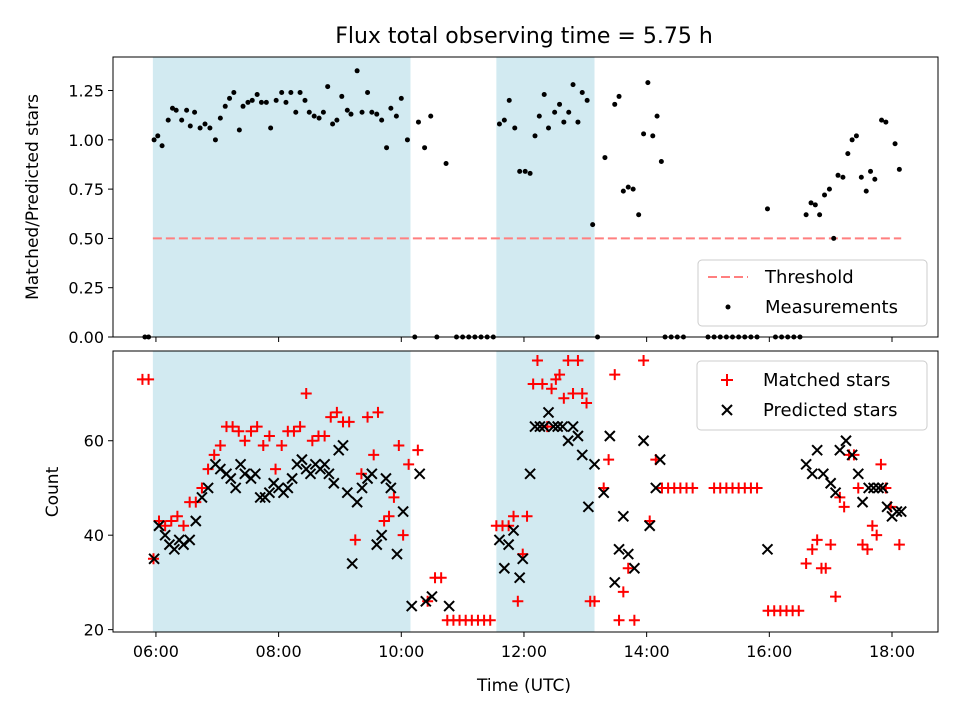 The height and width of the screenshot is (720, 960). I want to click on bottom-x-axis: 06:00 08:00 10:00 12:00 14:00 16:00 18:00, so click(524, 646).